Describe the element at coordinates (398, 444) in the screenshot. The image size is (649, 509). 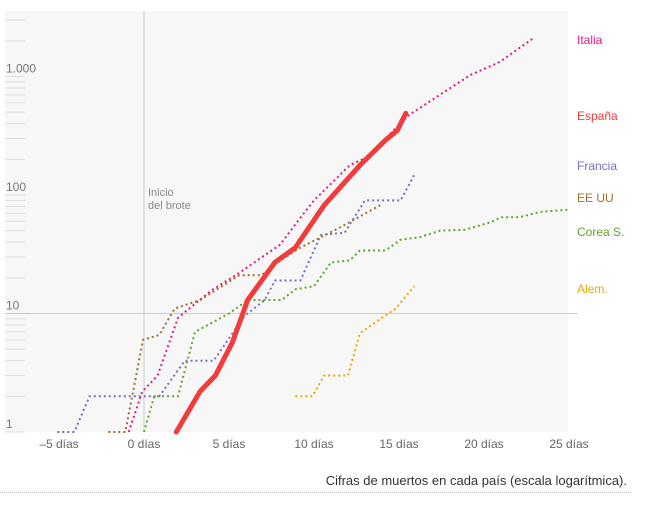
I see `x-tick-label: 15 días` at that location.